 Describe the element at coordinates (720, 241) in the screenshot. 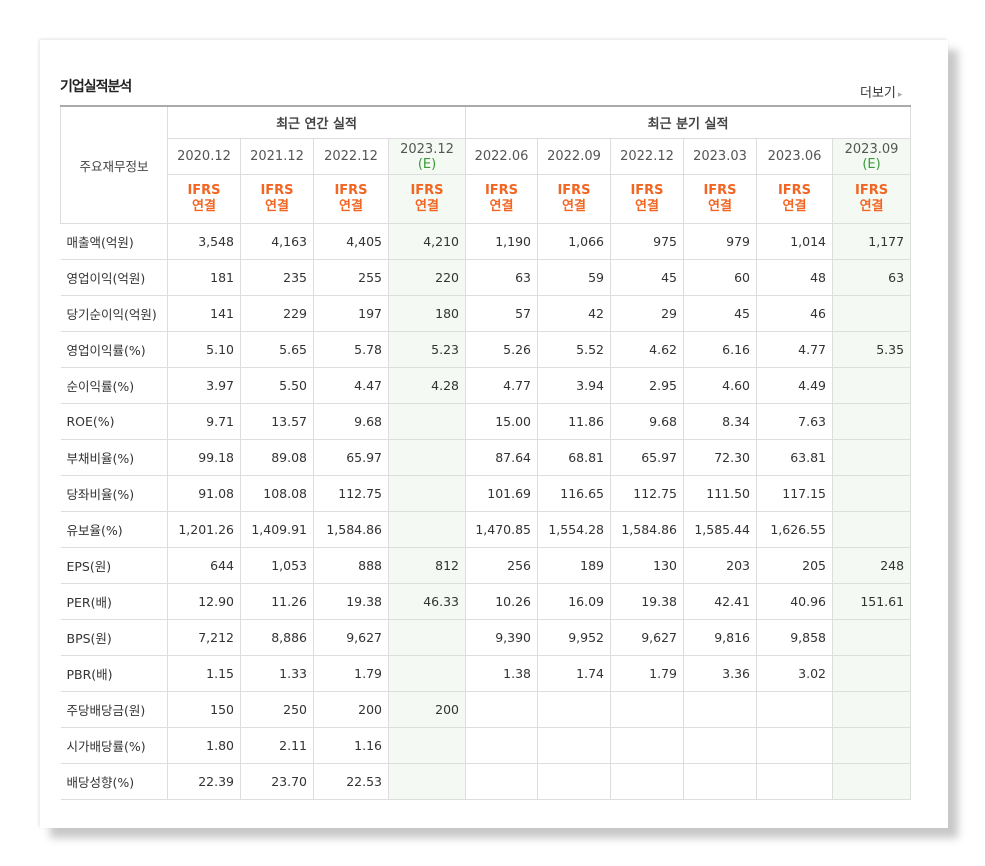

I see `value-cell: 979` at that location.